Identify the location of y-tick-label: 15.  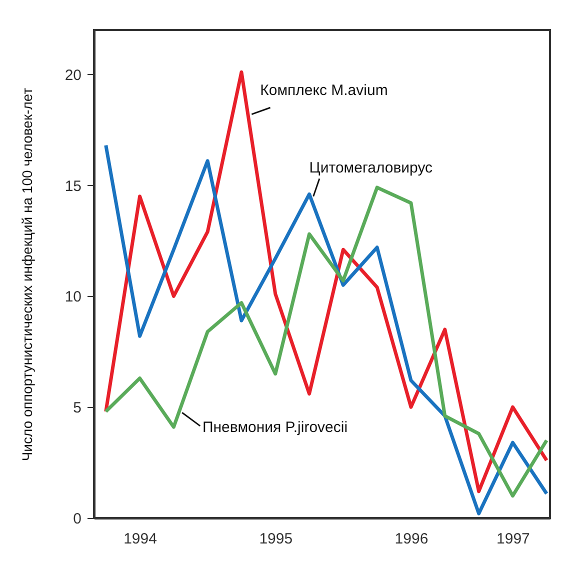
(73, 186).